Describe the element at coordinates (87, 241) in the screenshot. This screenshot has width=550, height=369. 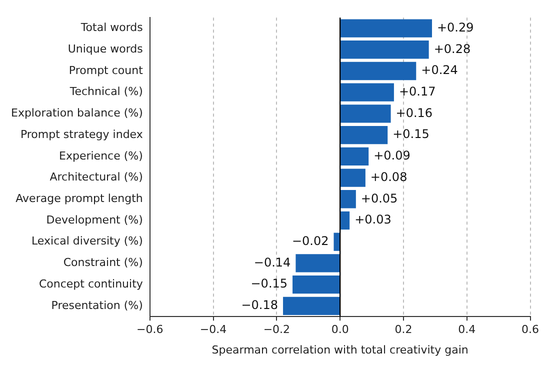
I see `y-tick-label: Lexical diversity (%)` at that location.